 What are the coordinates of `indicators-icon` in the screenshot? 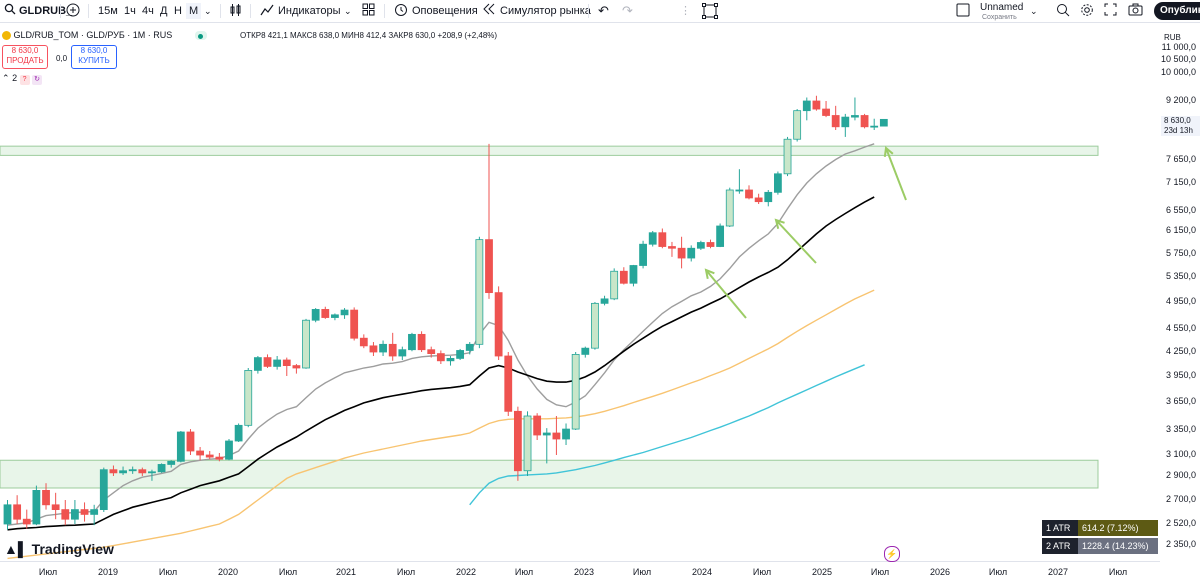 It's located at (267, 11).